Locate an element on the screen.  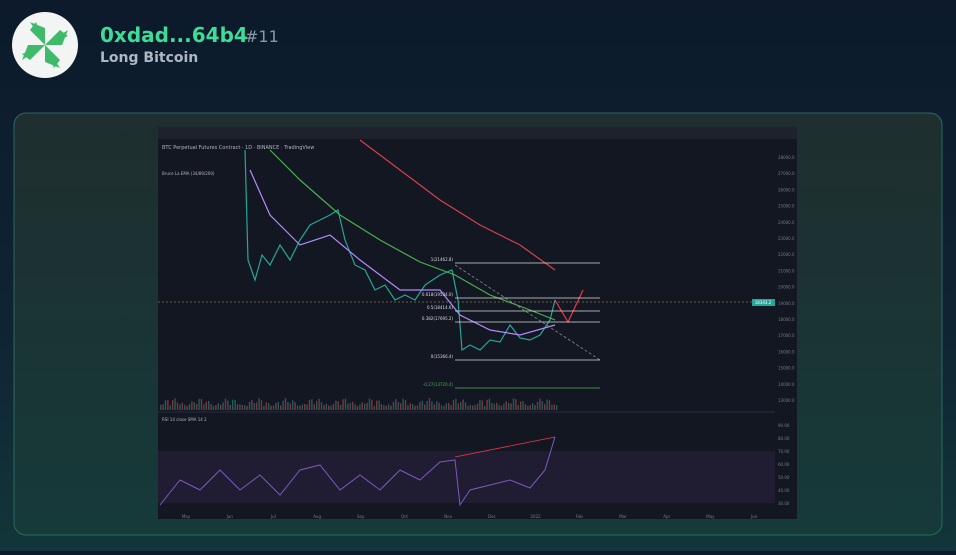
price-tick: 15000.0 is located at coordinates (786, 368).